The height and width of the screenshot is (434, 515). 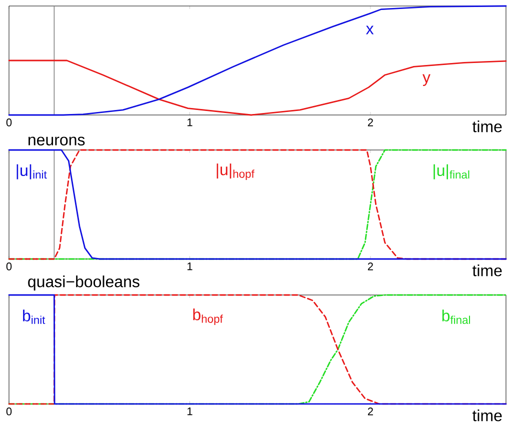 What do you see at coordinates (370, 30) in the screenshot?
I see `series-label: x` at bounding box center [370, 30].